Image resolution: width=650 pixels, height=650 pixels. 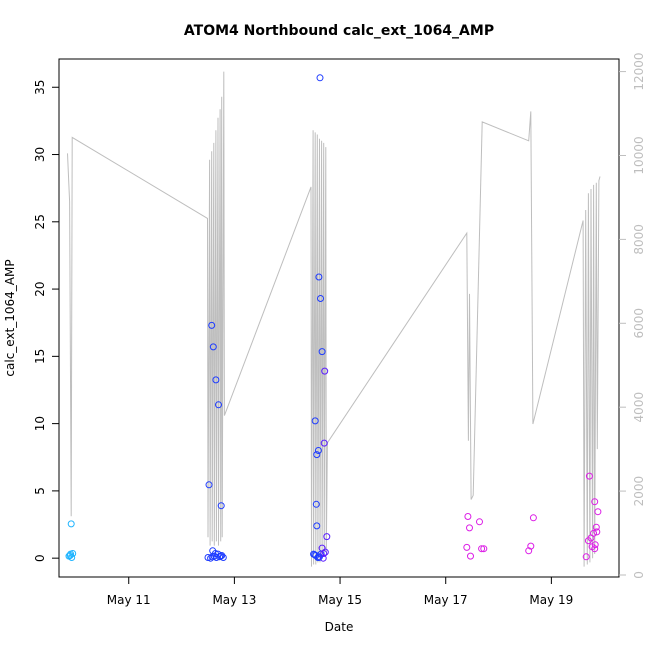 What do you see at coordinates (639, 491) in the screenshot?
I see `y-right-tick-label: 2000` at bounding box center [639, 491].